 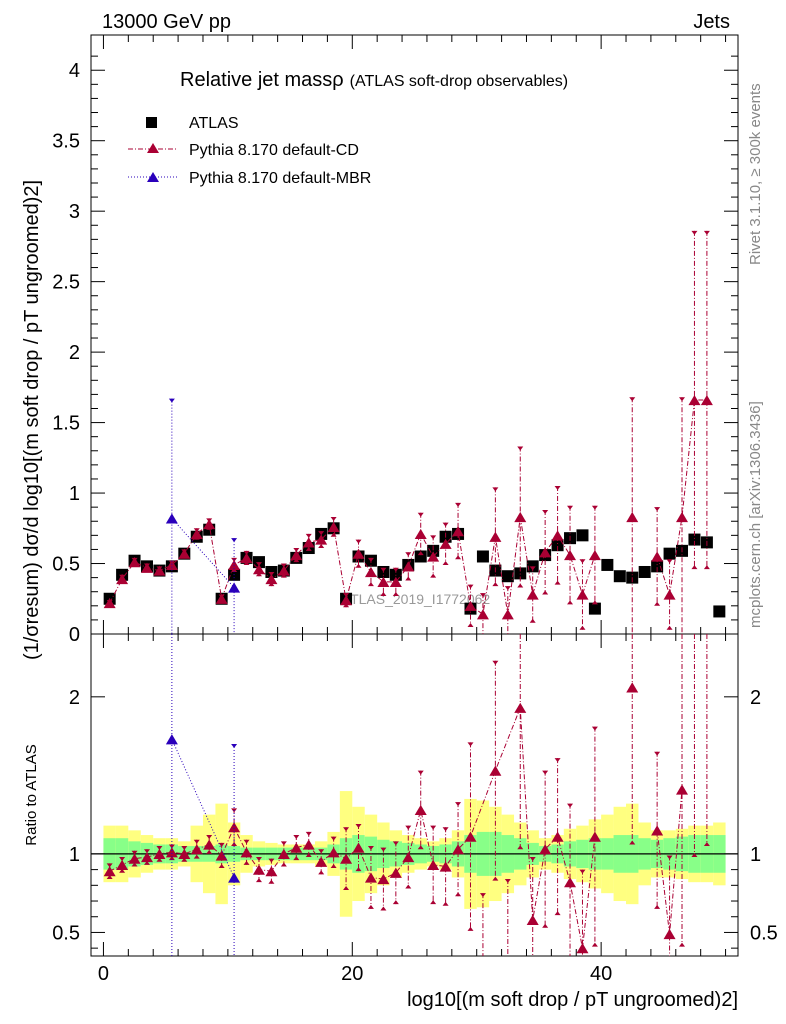 I want to click on legend-label-cd: Pythia 8.170 default-CD, so click(x=274, y=150).